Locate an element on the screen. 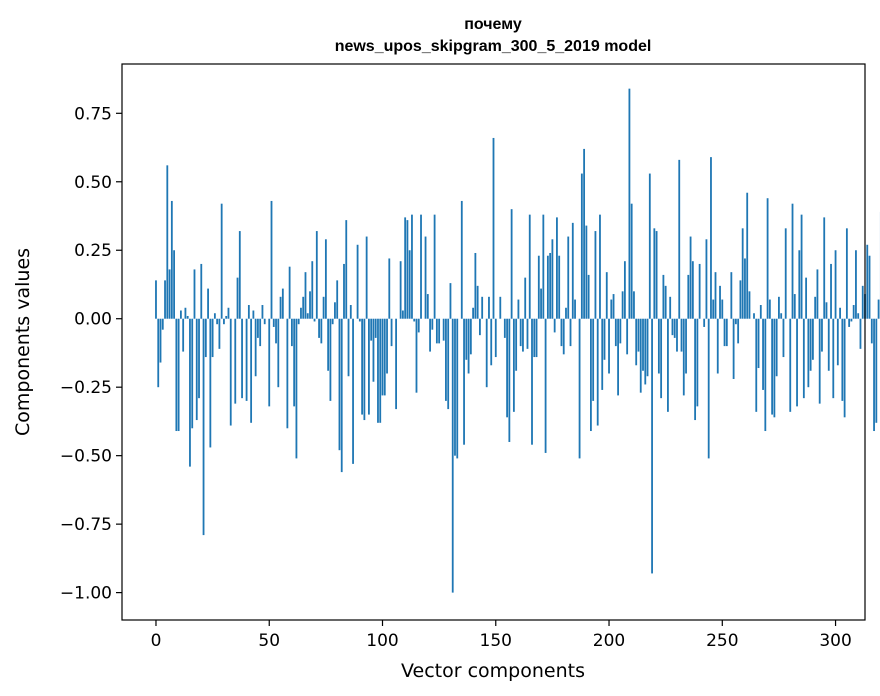 This screenshot has width=880, height=696. y-tick-label: −0.50 is located at coordinates (86, 457).